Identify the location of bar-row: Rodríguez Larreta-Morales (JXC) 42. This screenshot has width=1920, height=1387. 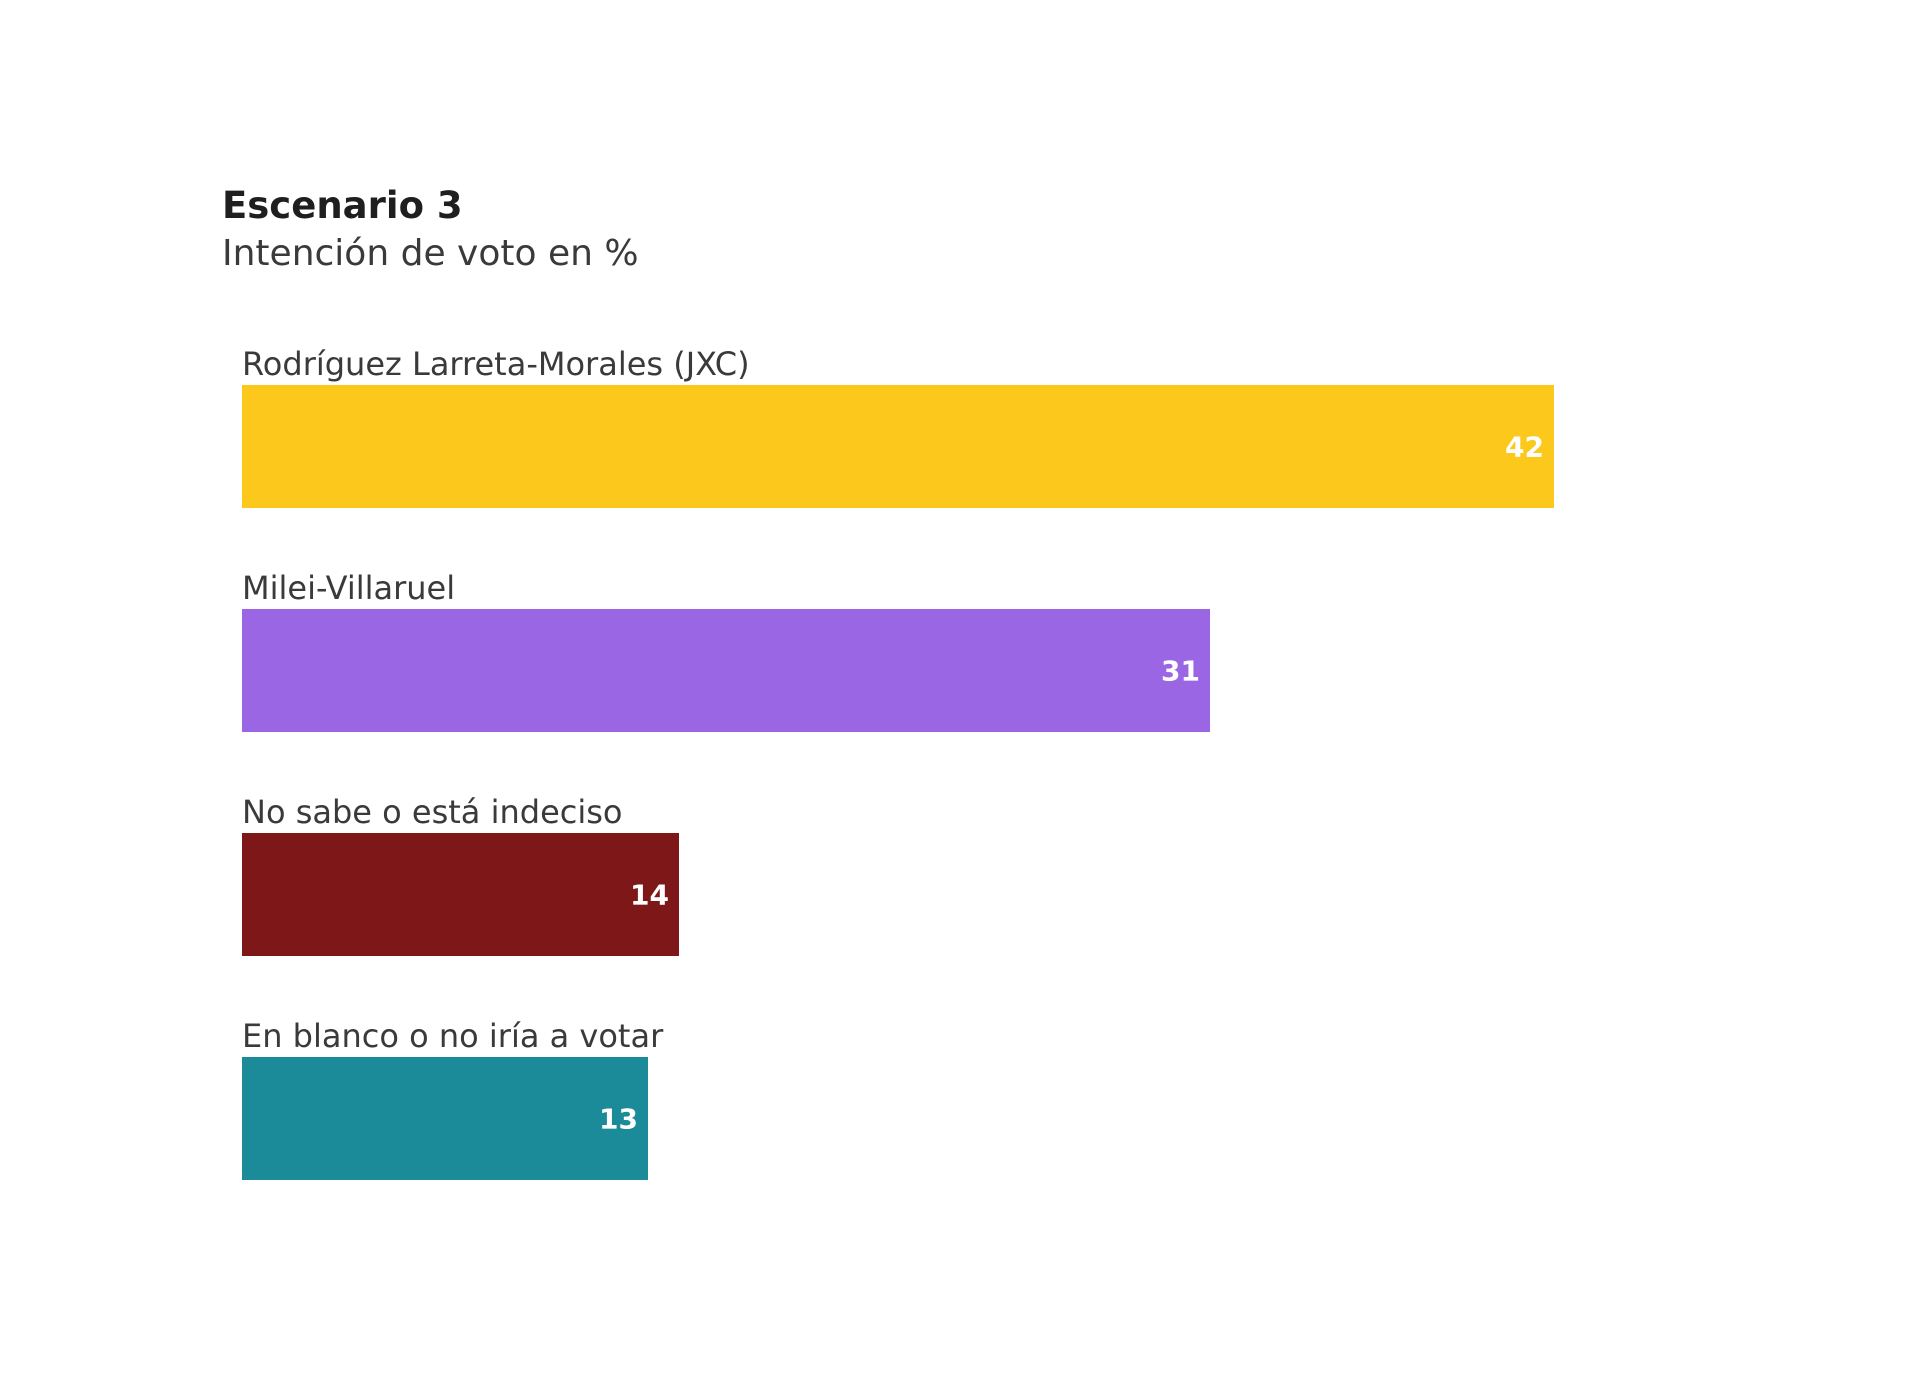
(942, 435).